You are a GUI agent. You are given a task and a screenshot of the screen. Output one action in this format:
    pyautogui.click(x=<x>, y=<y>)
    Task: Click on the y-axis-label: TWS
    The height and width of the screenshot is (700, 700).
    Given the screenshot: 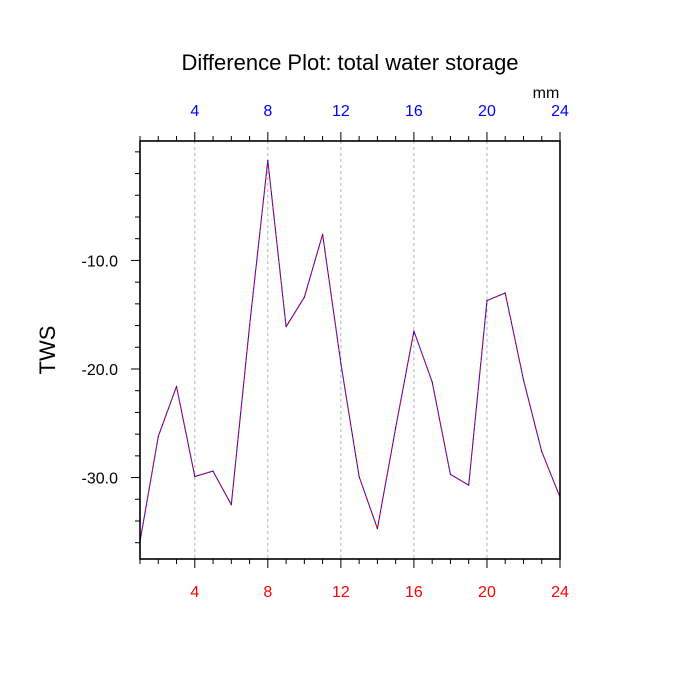 What is the action you would take?
    pyautogui.click(x=47, y=350)
    